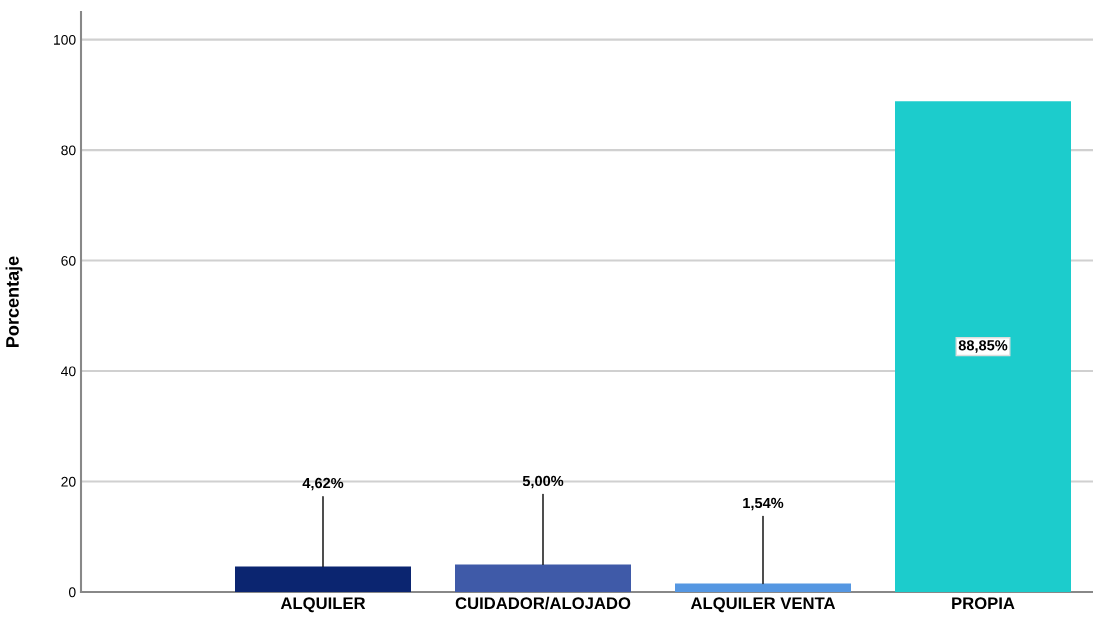  I want to click on data-label: 1,54%, so click(763, 504).